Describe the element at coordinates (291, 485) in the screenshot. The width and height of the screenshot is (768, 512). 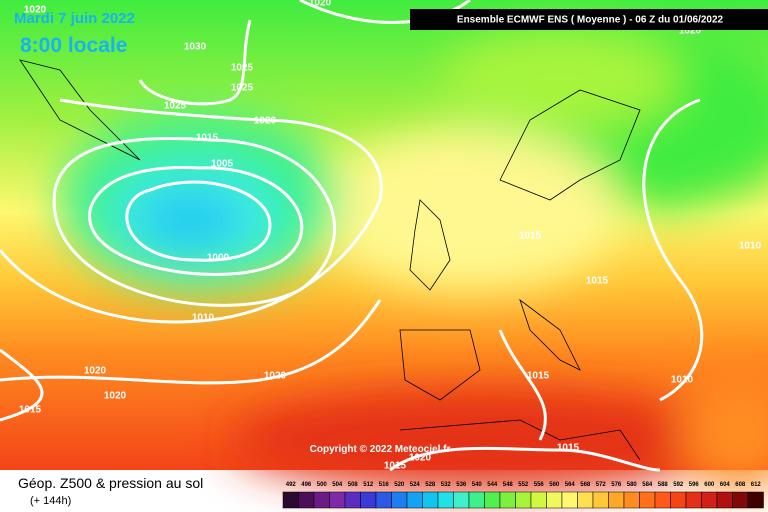
I see `scale-label: 492` at that location.